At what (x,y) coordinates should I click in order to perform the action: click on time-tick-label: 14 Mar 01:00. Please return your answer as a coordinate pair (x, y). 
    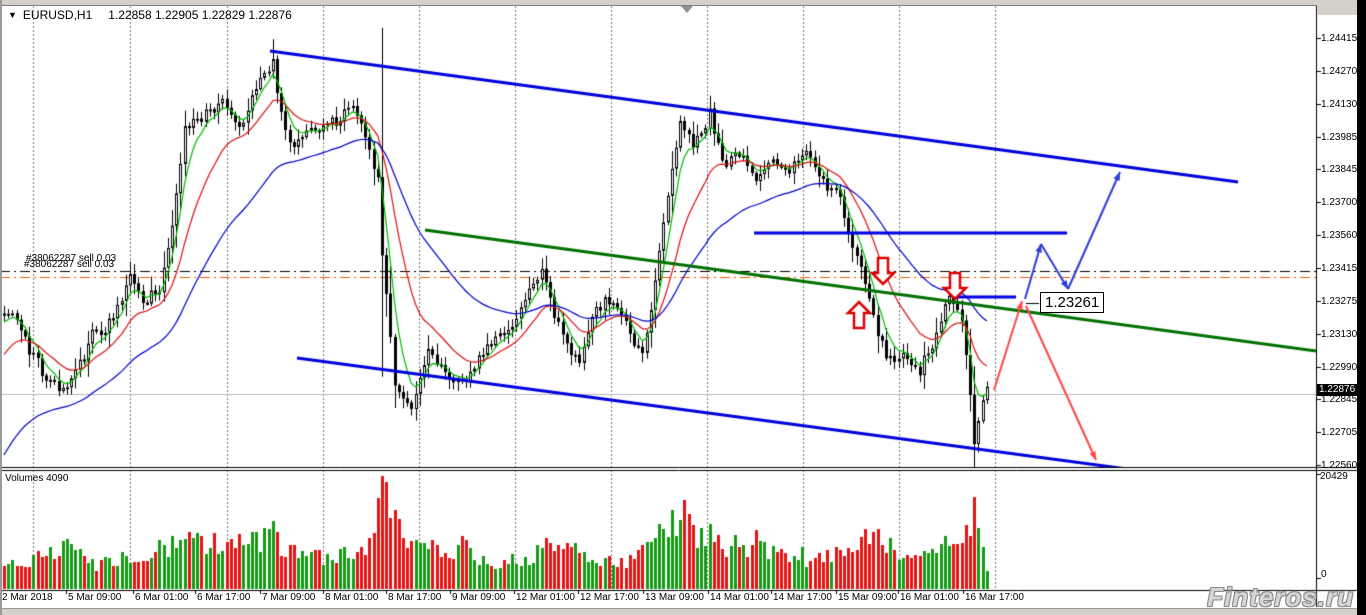
    Looking at the image, I should click on (739, 597).